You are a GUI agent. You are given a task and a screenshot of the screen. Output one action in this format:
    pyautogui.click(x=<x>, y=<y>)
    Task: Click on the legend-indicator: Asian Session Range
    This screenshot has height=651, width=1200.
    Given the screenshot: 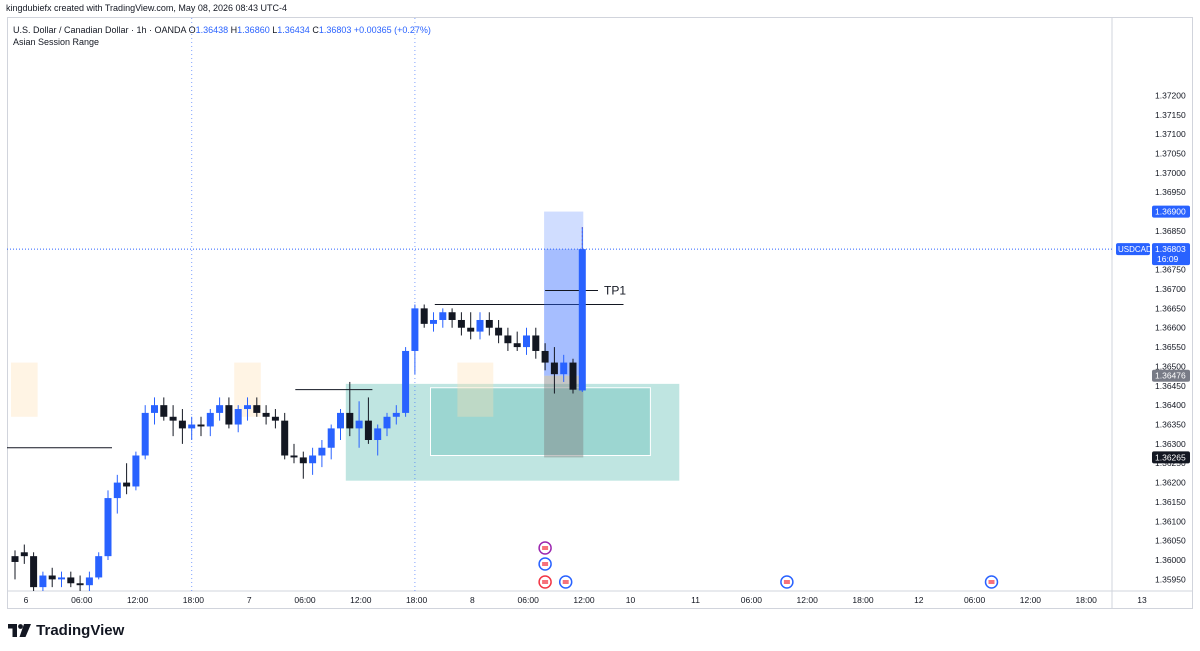 What is the action you would take?
    pyautogui.click(x=56, y=42)
    